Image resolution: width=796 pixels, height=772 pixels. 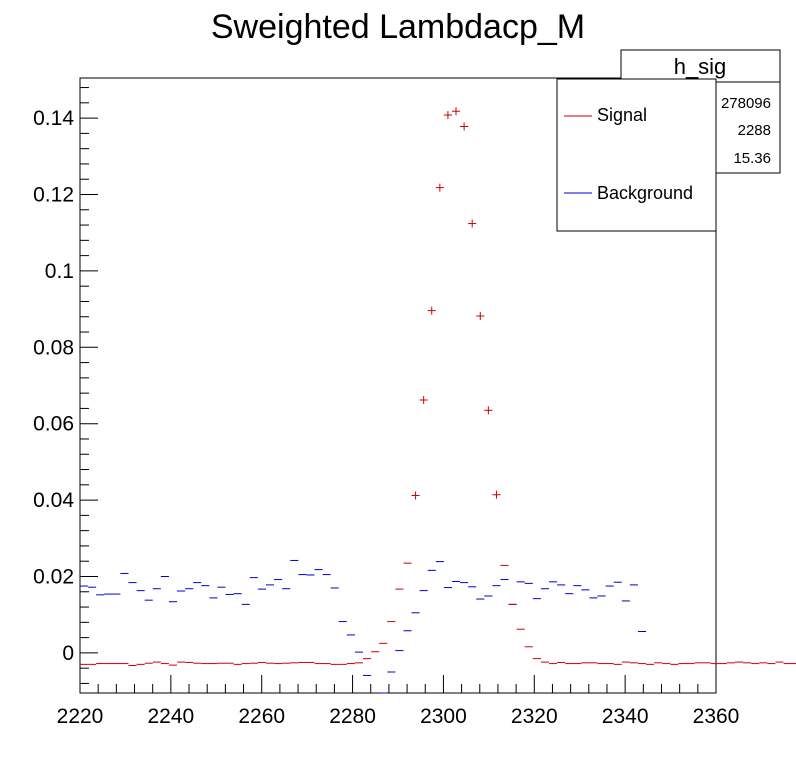 I want to click on background-series, so click(x=363, y=626).